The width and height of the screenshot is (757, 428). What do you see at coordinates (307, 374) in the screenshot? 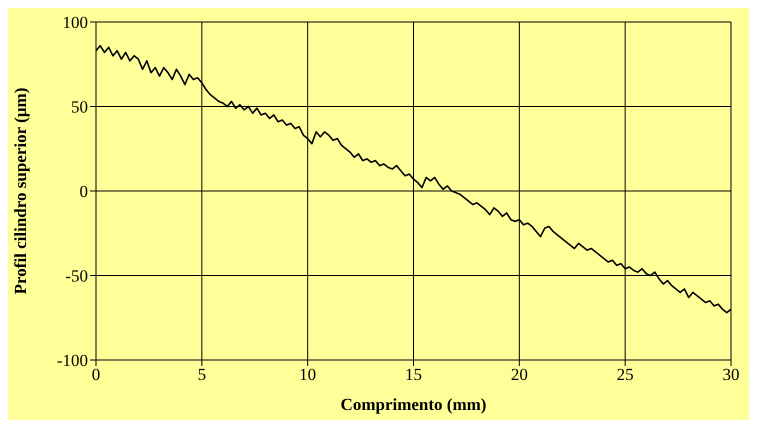
I see `x-tick-label: 10` at bounding box center [307, 374].